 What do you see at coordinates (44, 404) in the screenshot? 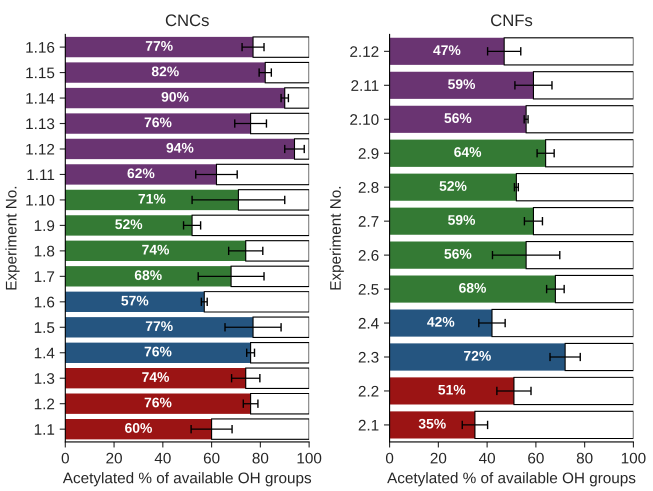
I see `y-tick-label: 1.2` at bounding box center [44, 404].